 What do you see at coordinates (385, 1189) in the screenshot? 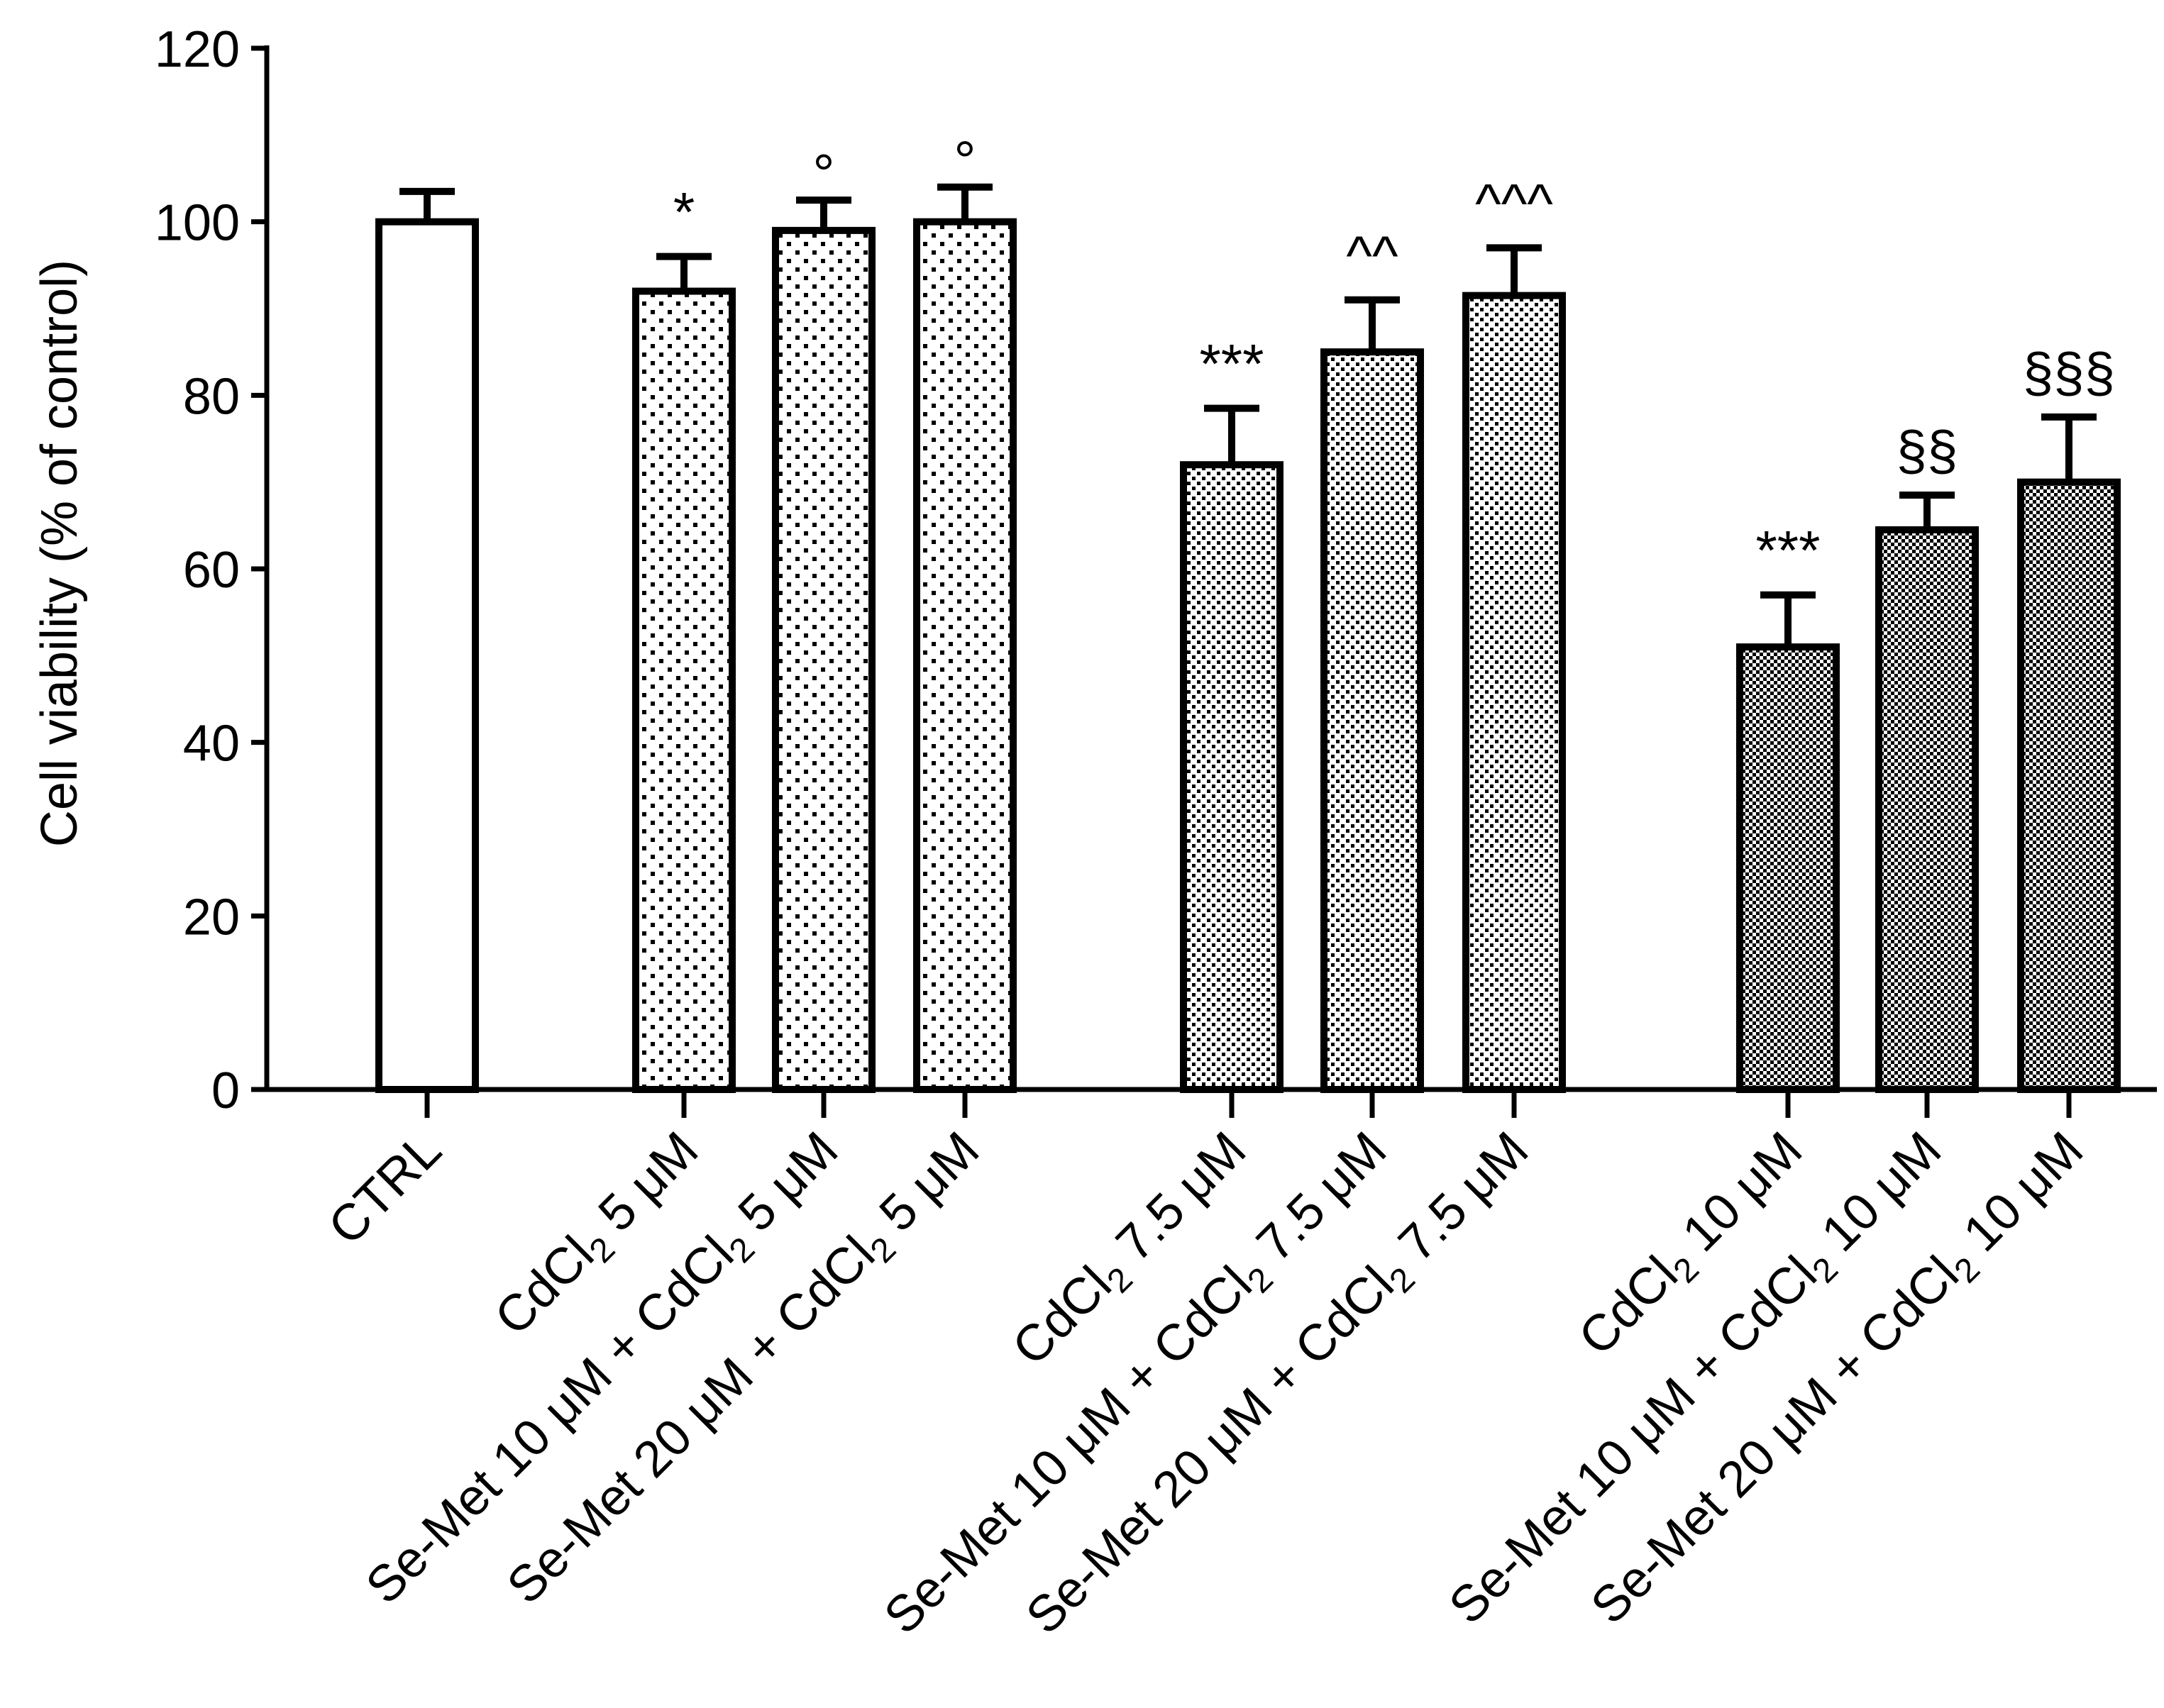
I see `x-tick-label: CTRL` at bounding box center [385, 1189].